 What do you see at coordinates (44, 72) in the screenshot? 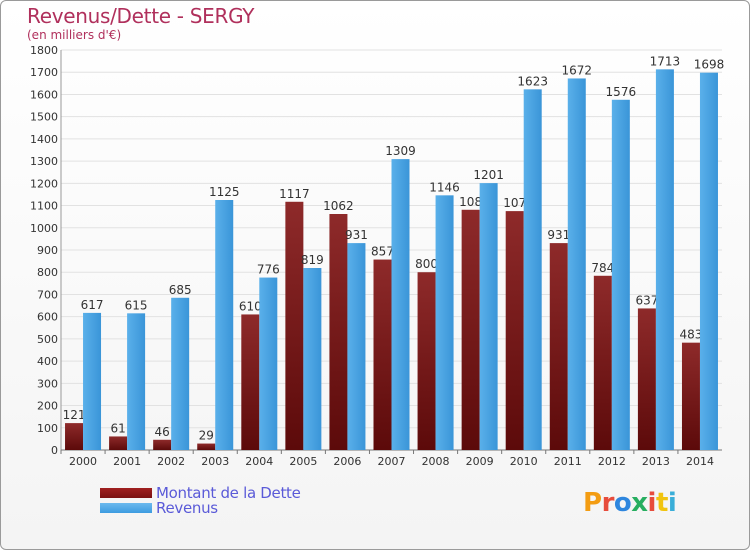
I see `y-tick-label: 1700` at bounding box center [44, 72].